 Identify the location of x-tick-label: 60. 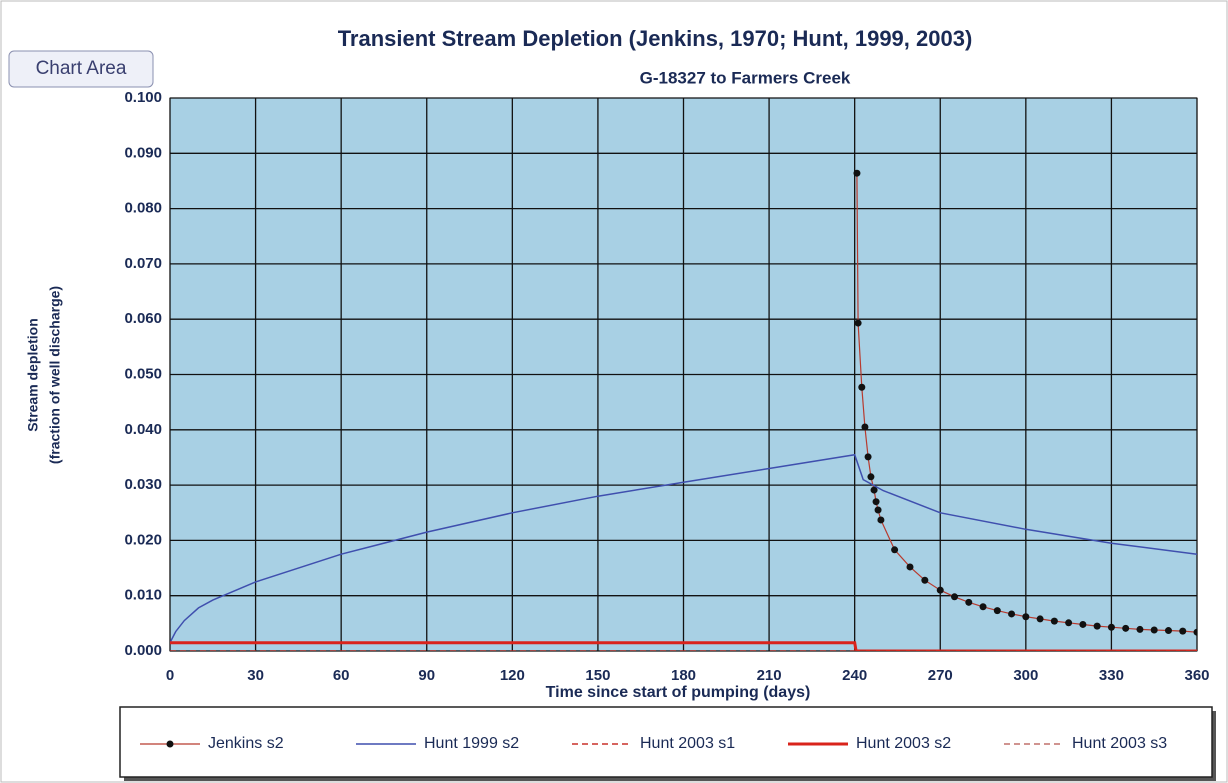
(341, 675).